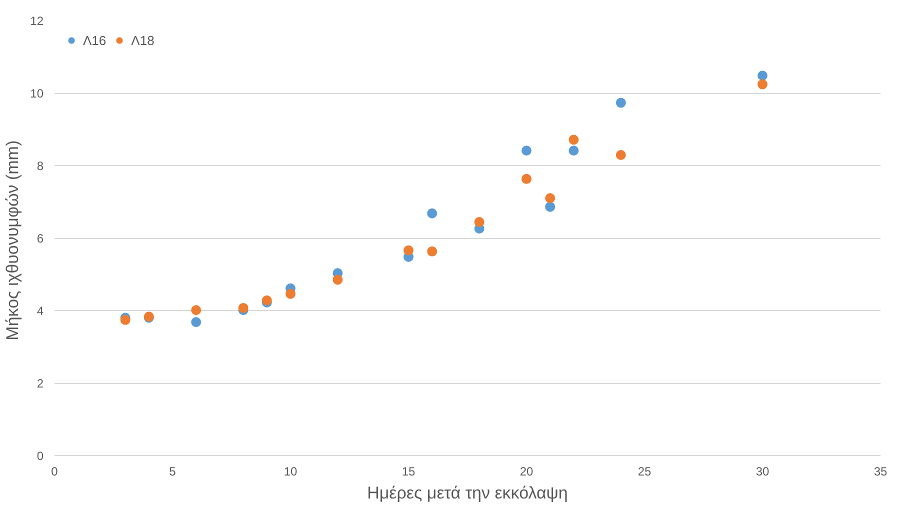  I want to click on x-tick-label: 0, so click(54, 471).